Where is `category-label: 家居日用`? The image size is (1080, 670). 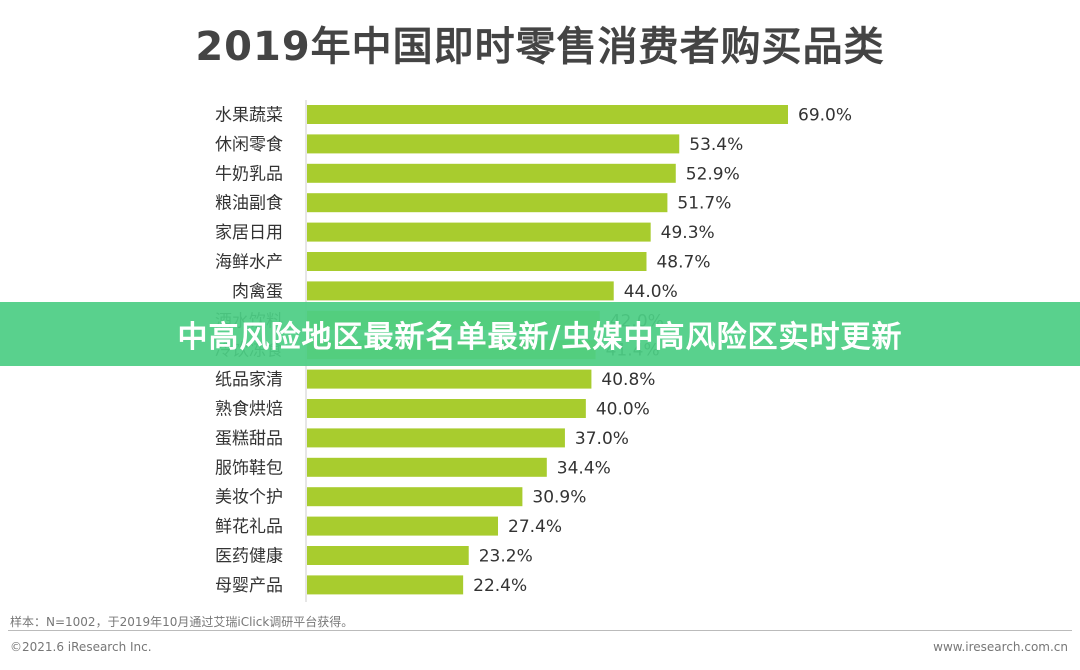
category-label: 家居日用 is located at coordinates (249, 233).